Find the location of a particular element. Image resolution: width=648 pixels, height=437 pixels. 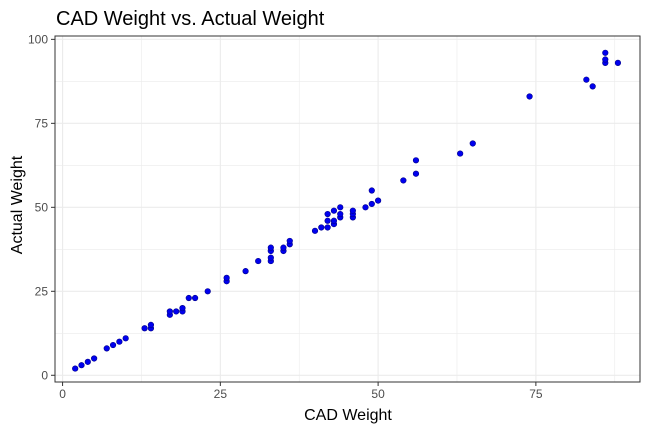

x-axis-label: CAD Weight is located at coordinates (348, 415).